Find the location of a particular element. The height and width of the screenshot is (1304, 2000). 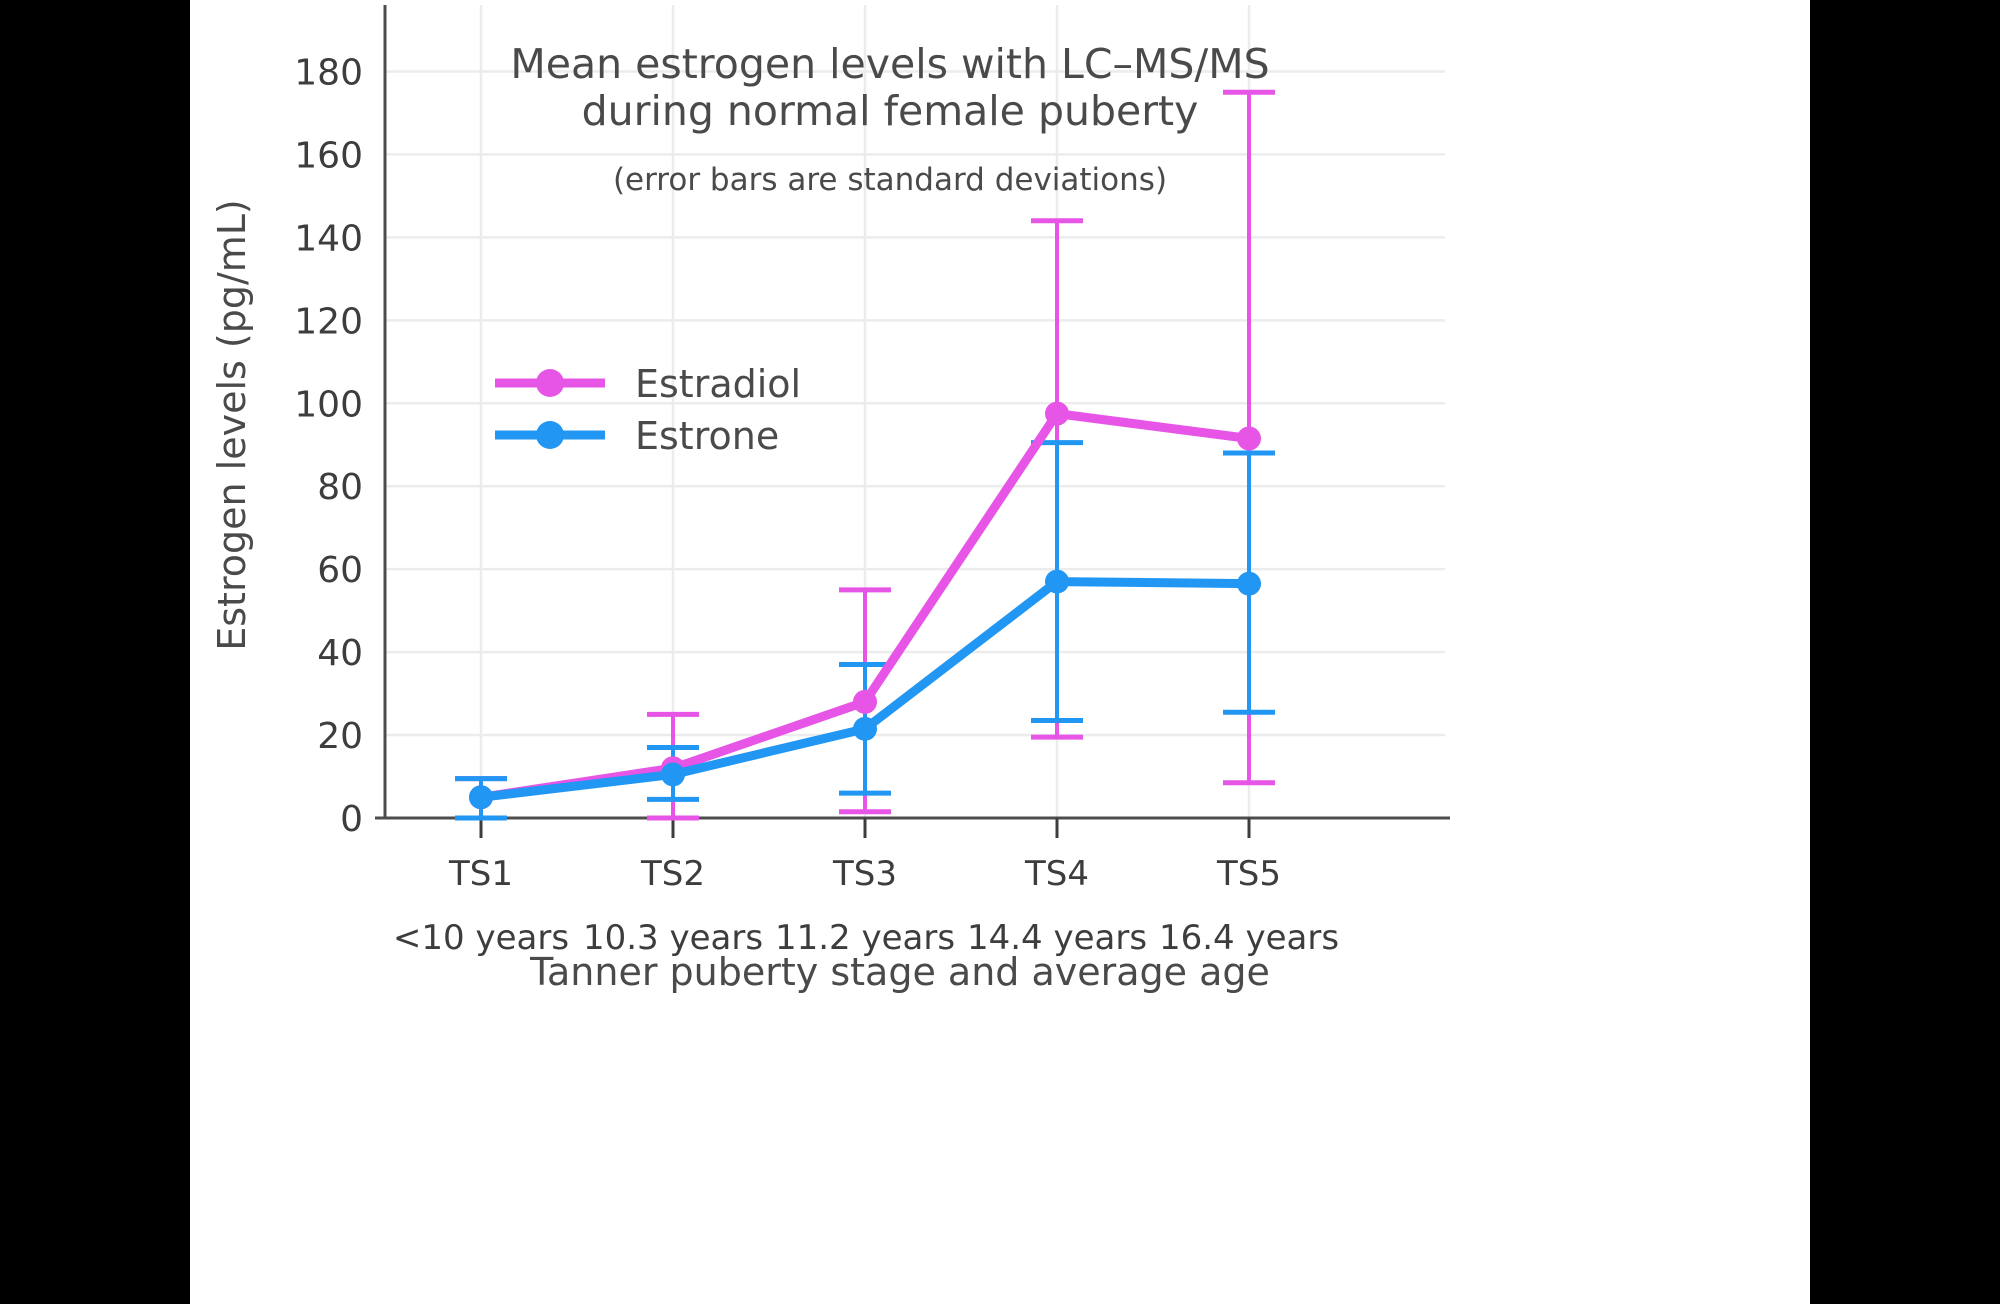

y-axis-tick-label: 120 is located at coordinates (328, 321).